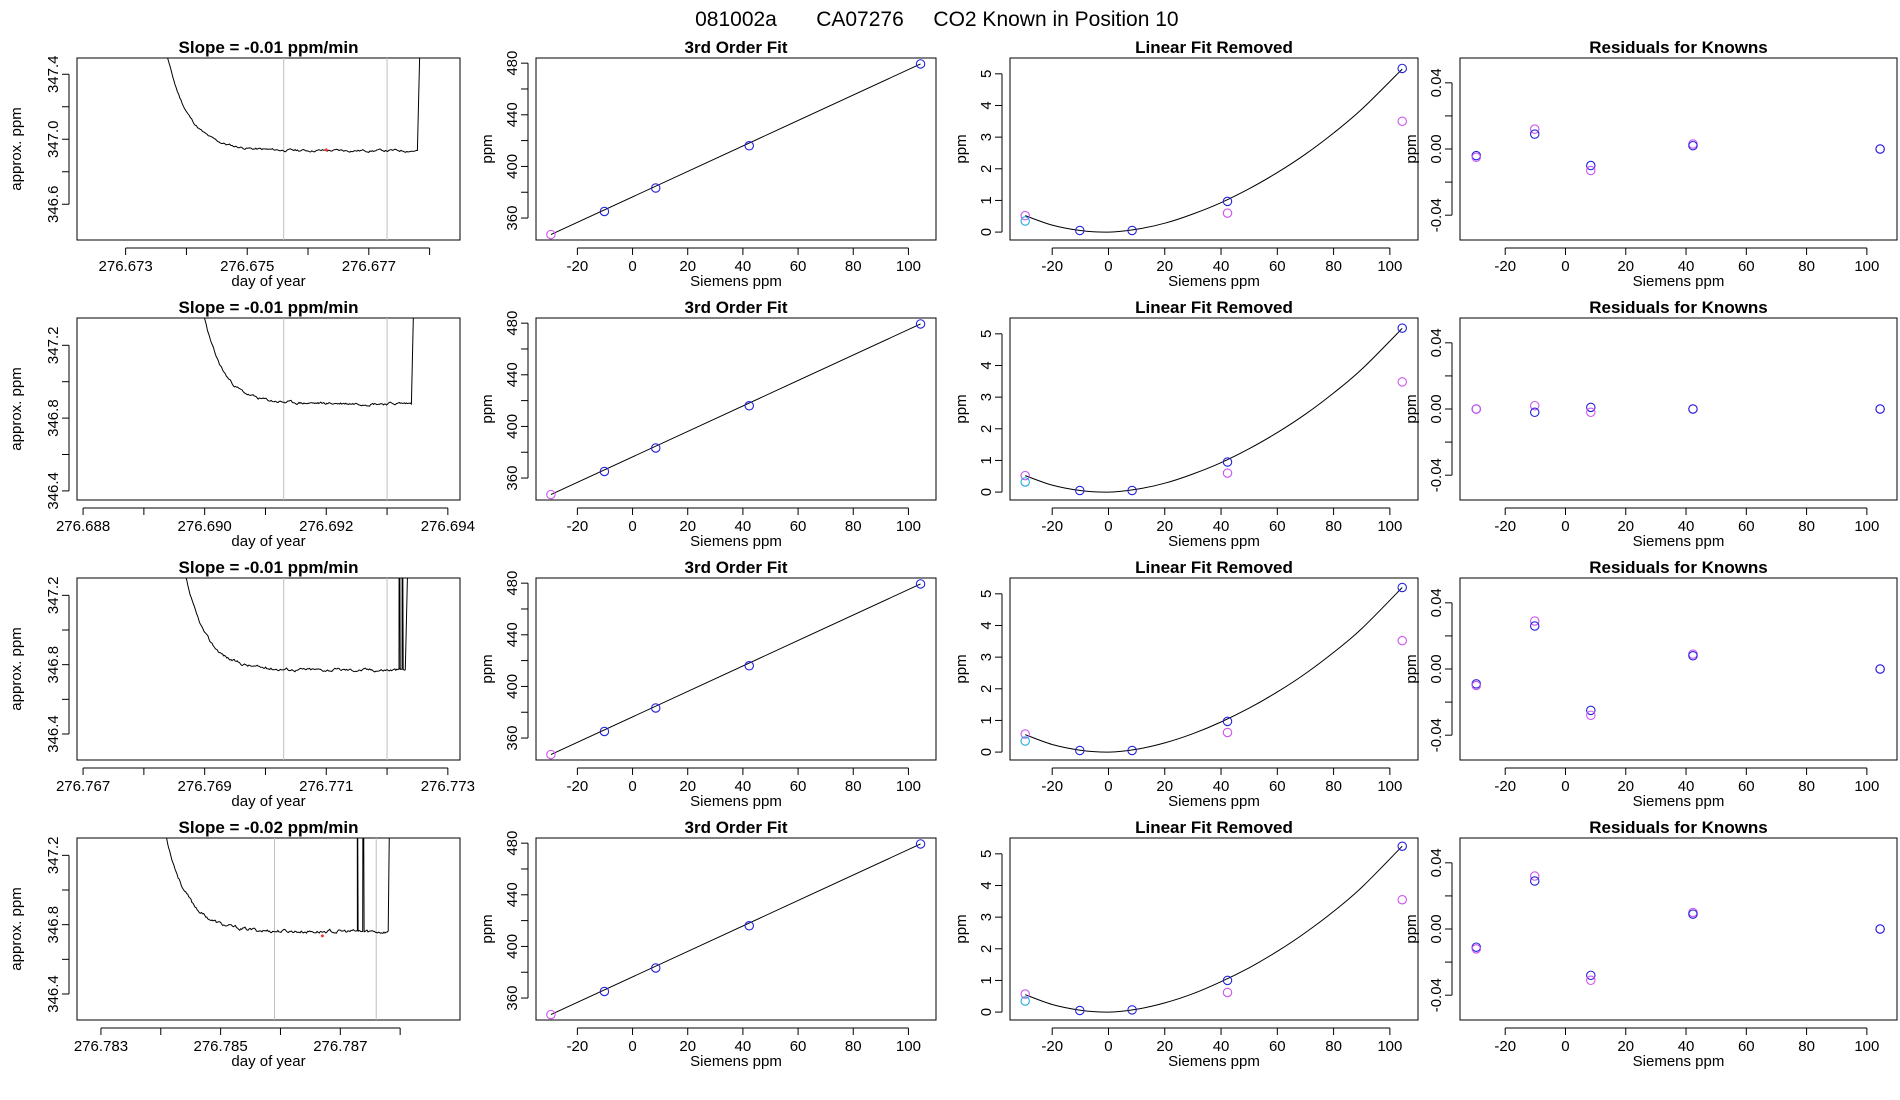 Image resolution: width=1900 pixels, height=1100 pixels. What do you see at coordinates (1436, 602) in the screenshot?
I see `y-tick-label: 0.04` at bounding box center [1436, 602].